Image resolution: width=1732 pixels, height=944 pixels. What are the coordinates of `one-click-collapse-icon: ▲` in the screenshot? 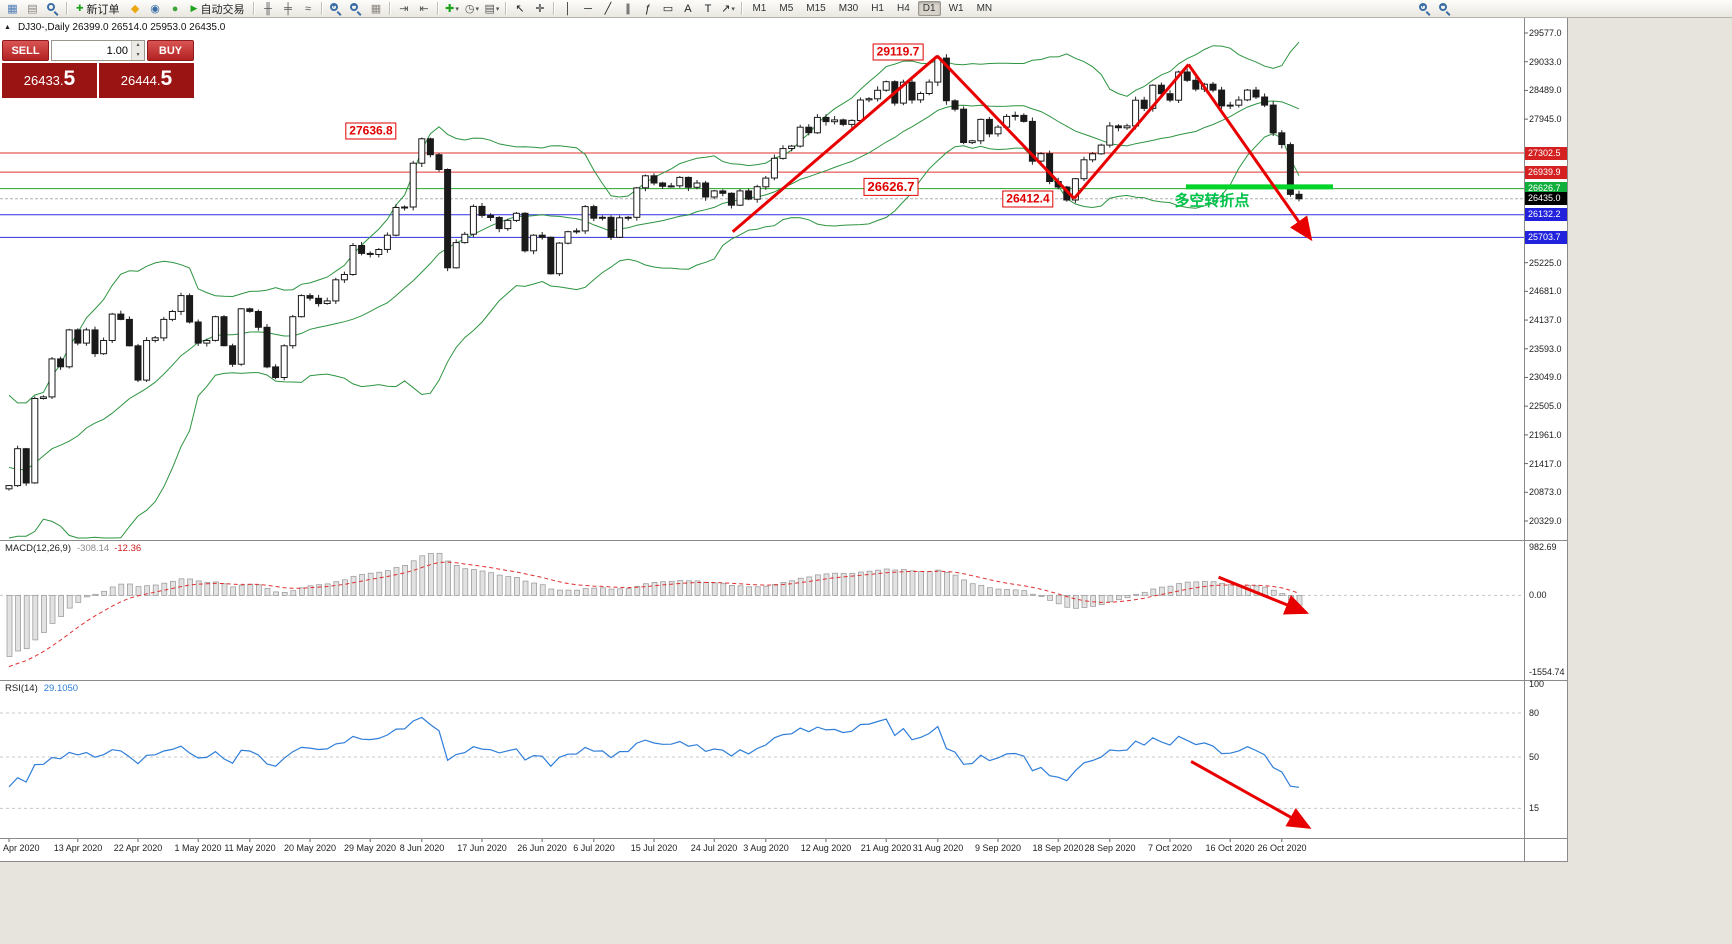 It's located at (7, 27).